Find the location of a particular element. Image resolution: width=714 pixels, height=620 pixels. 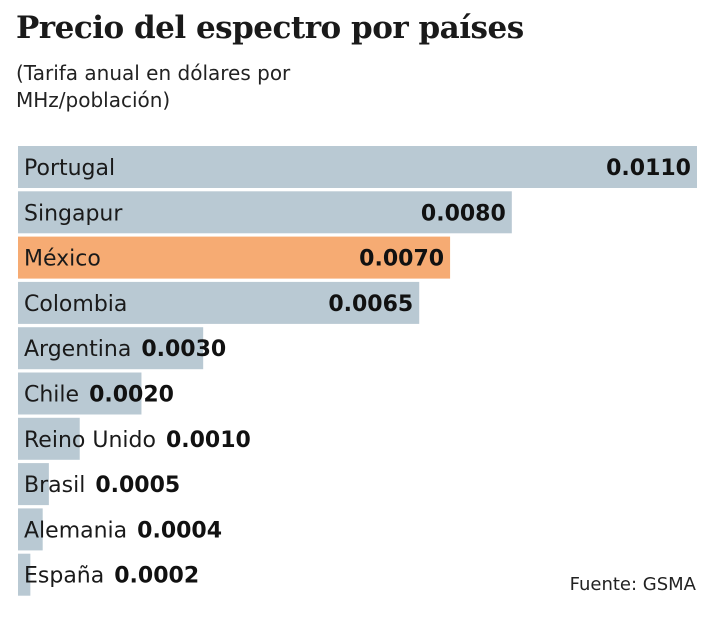

chart-title: Precio del espectro por países is located at coordinates (270, 28).